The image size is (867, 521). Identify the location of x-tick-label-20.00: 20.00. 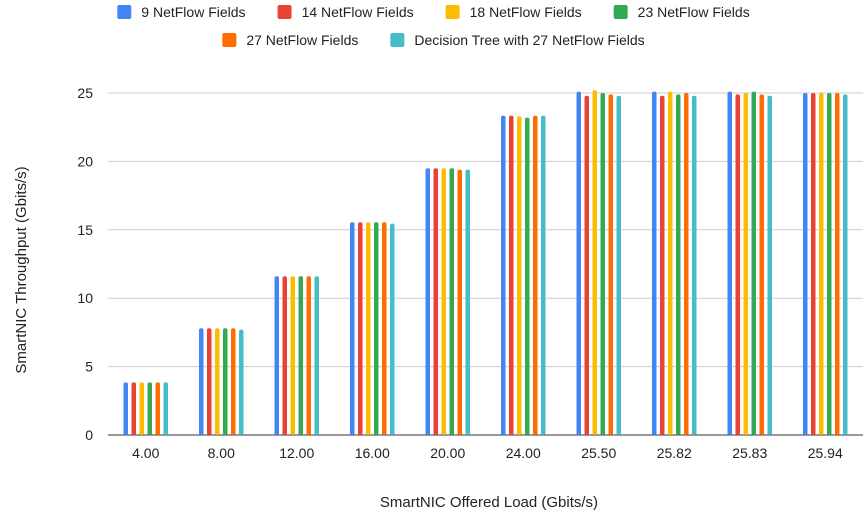
(447, 453).